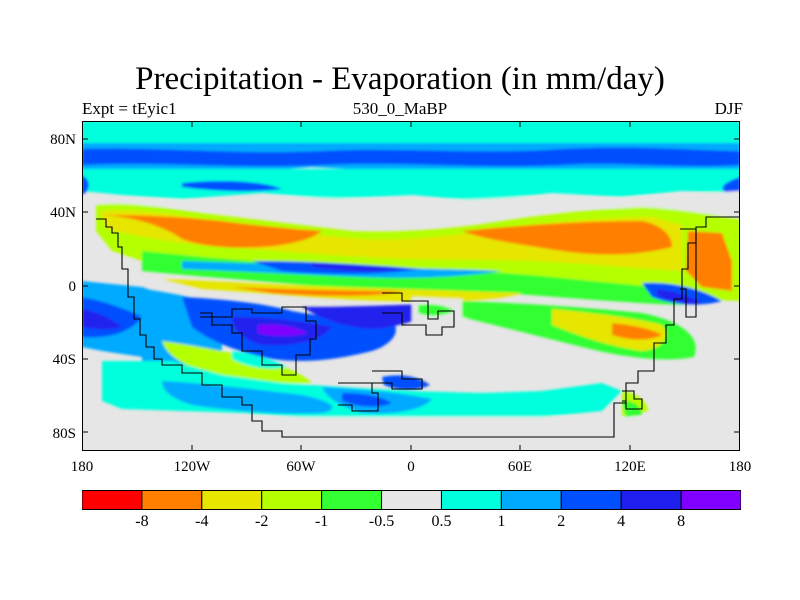 The width and height of the screenshot is (800, 600). I want to click on map-title: Precipitation - Evaporation (in mm/day), so click(400, 79).